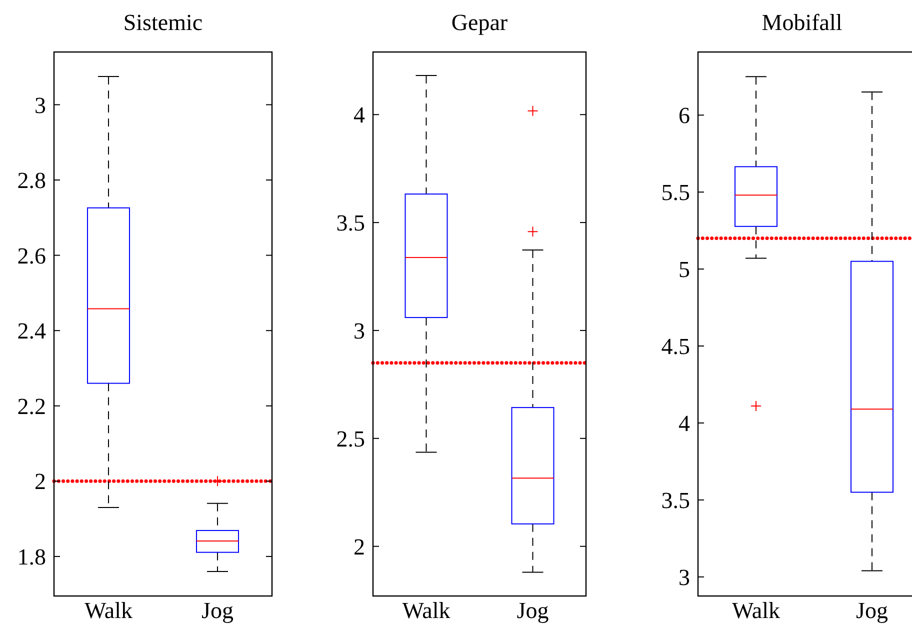  I want to click on y-tick-label: 2.2, so click(31, 406).